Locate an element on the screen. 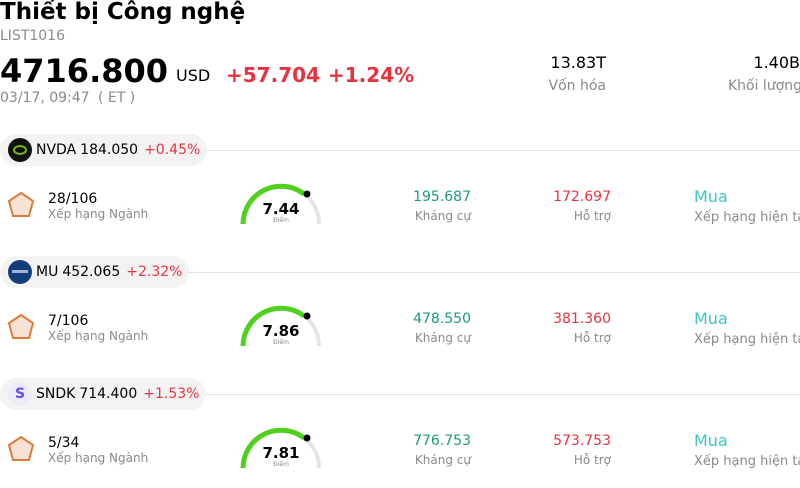  score: 7.81 is located at coordinates (281, 453).